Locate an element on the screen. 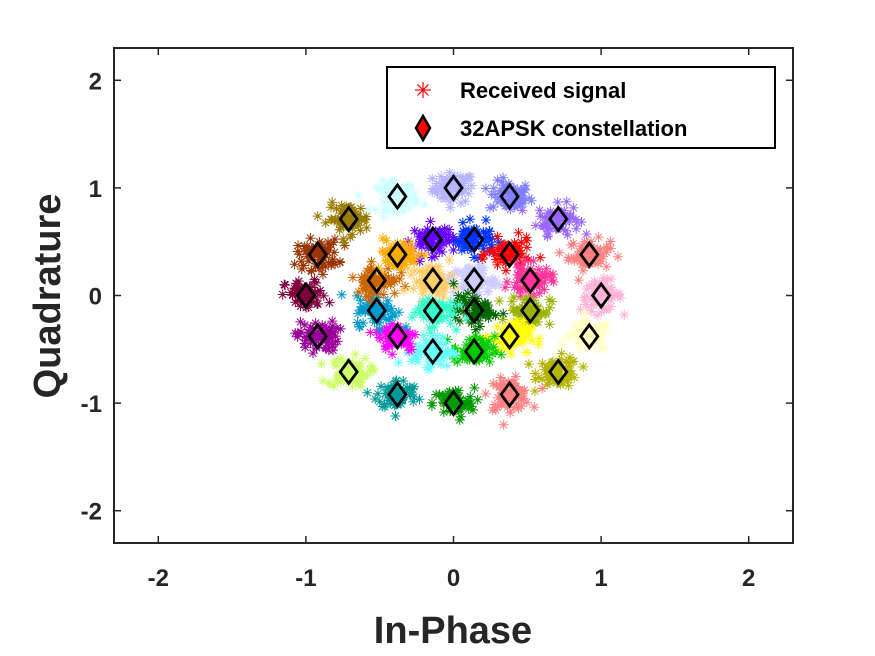  legend-asterisk-marker is located at coordinates (423, 90).